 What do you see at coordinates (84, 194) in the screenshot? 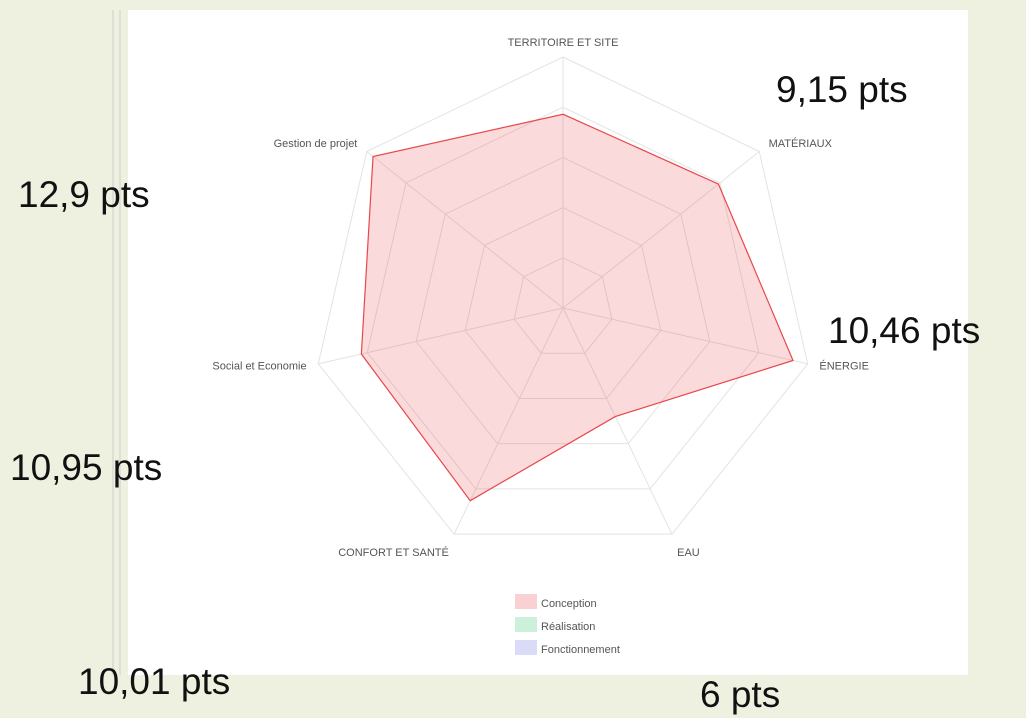
I see `annotation: 12,9 pts` at bounding box center [84, 194].